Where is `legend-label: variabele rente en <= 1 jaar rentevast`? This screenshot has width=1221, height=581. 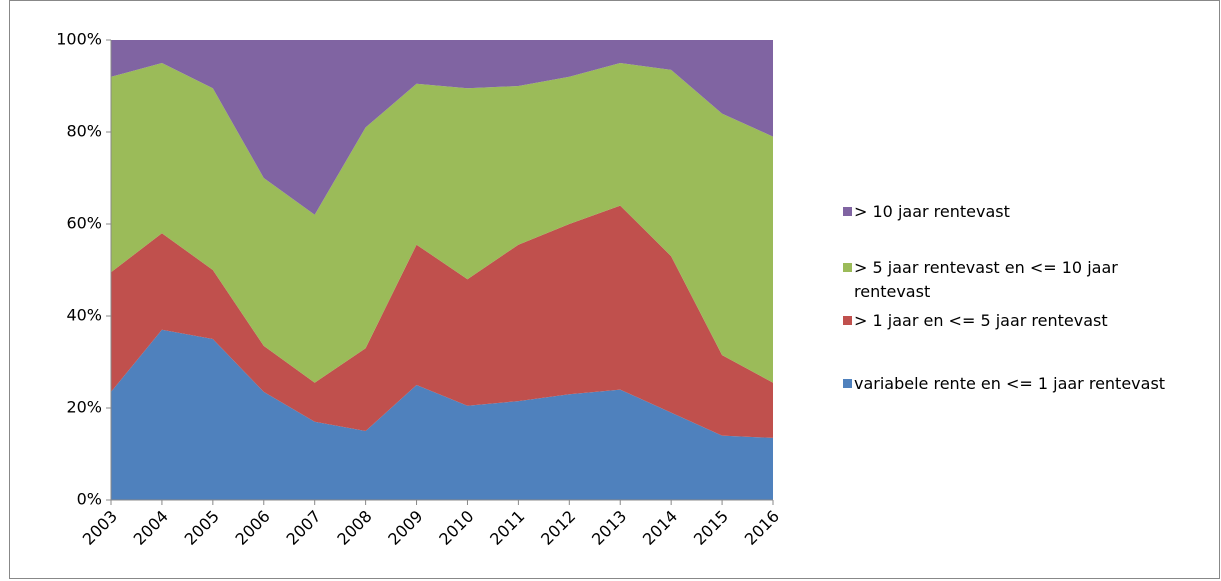
legend-label: variabele rente en <= 1 jaar rentevast is located at coordinates (1010, 383).